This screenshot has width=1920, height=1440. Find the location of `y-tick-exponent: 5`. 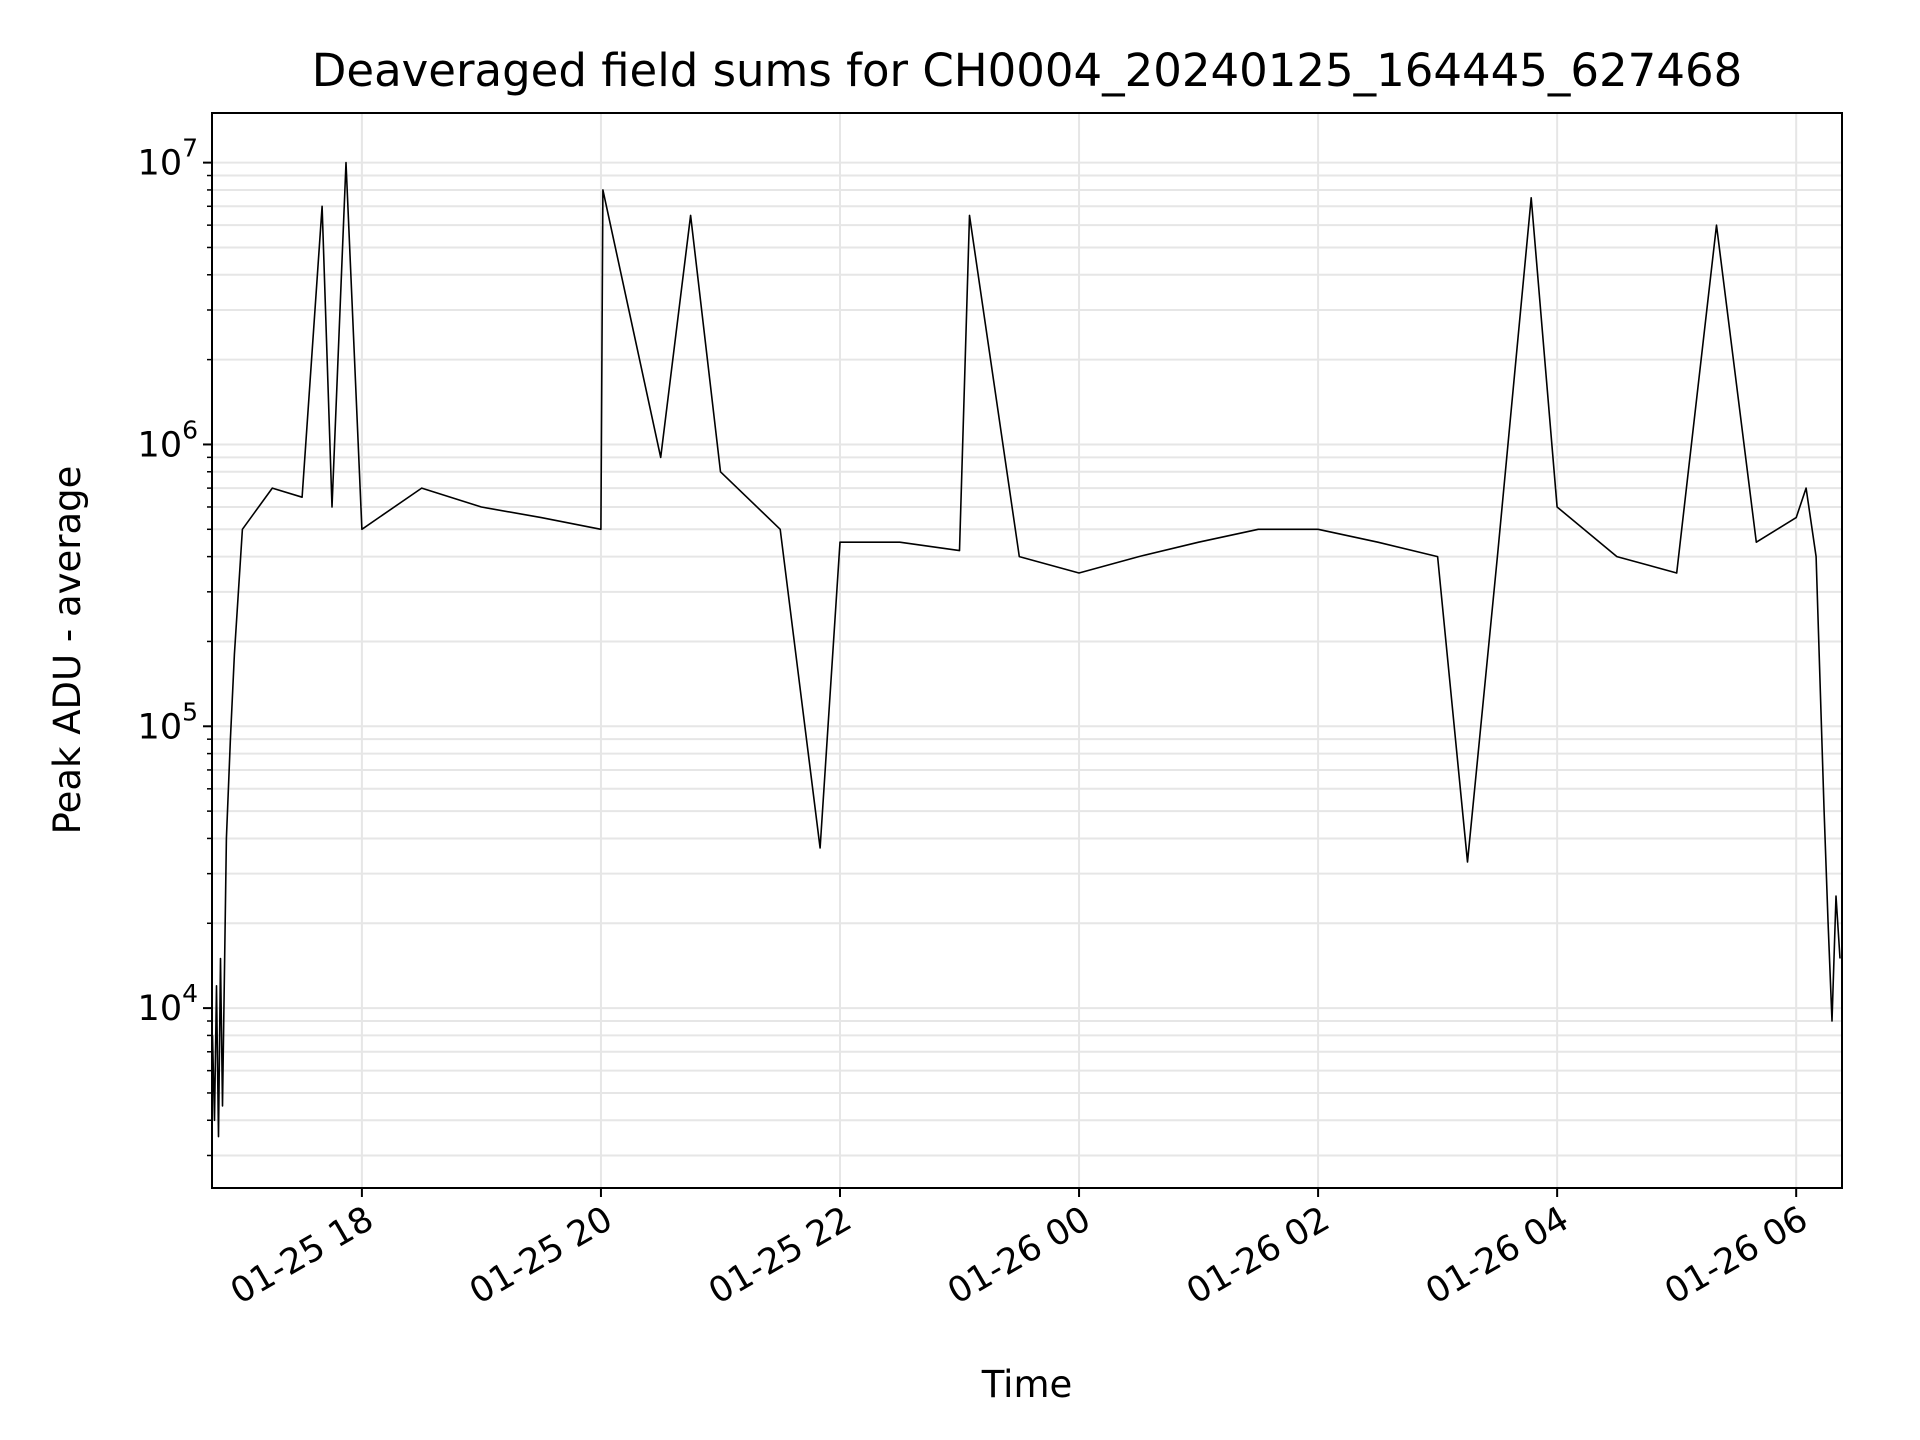

y-tick-exponent: 5 is located at coordinates (190, 711).